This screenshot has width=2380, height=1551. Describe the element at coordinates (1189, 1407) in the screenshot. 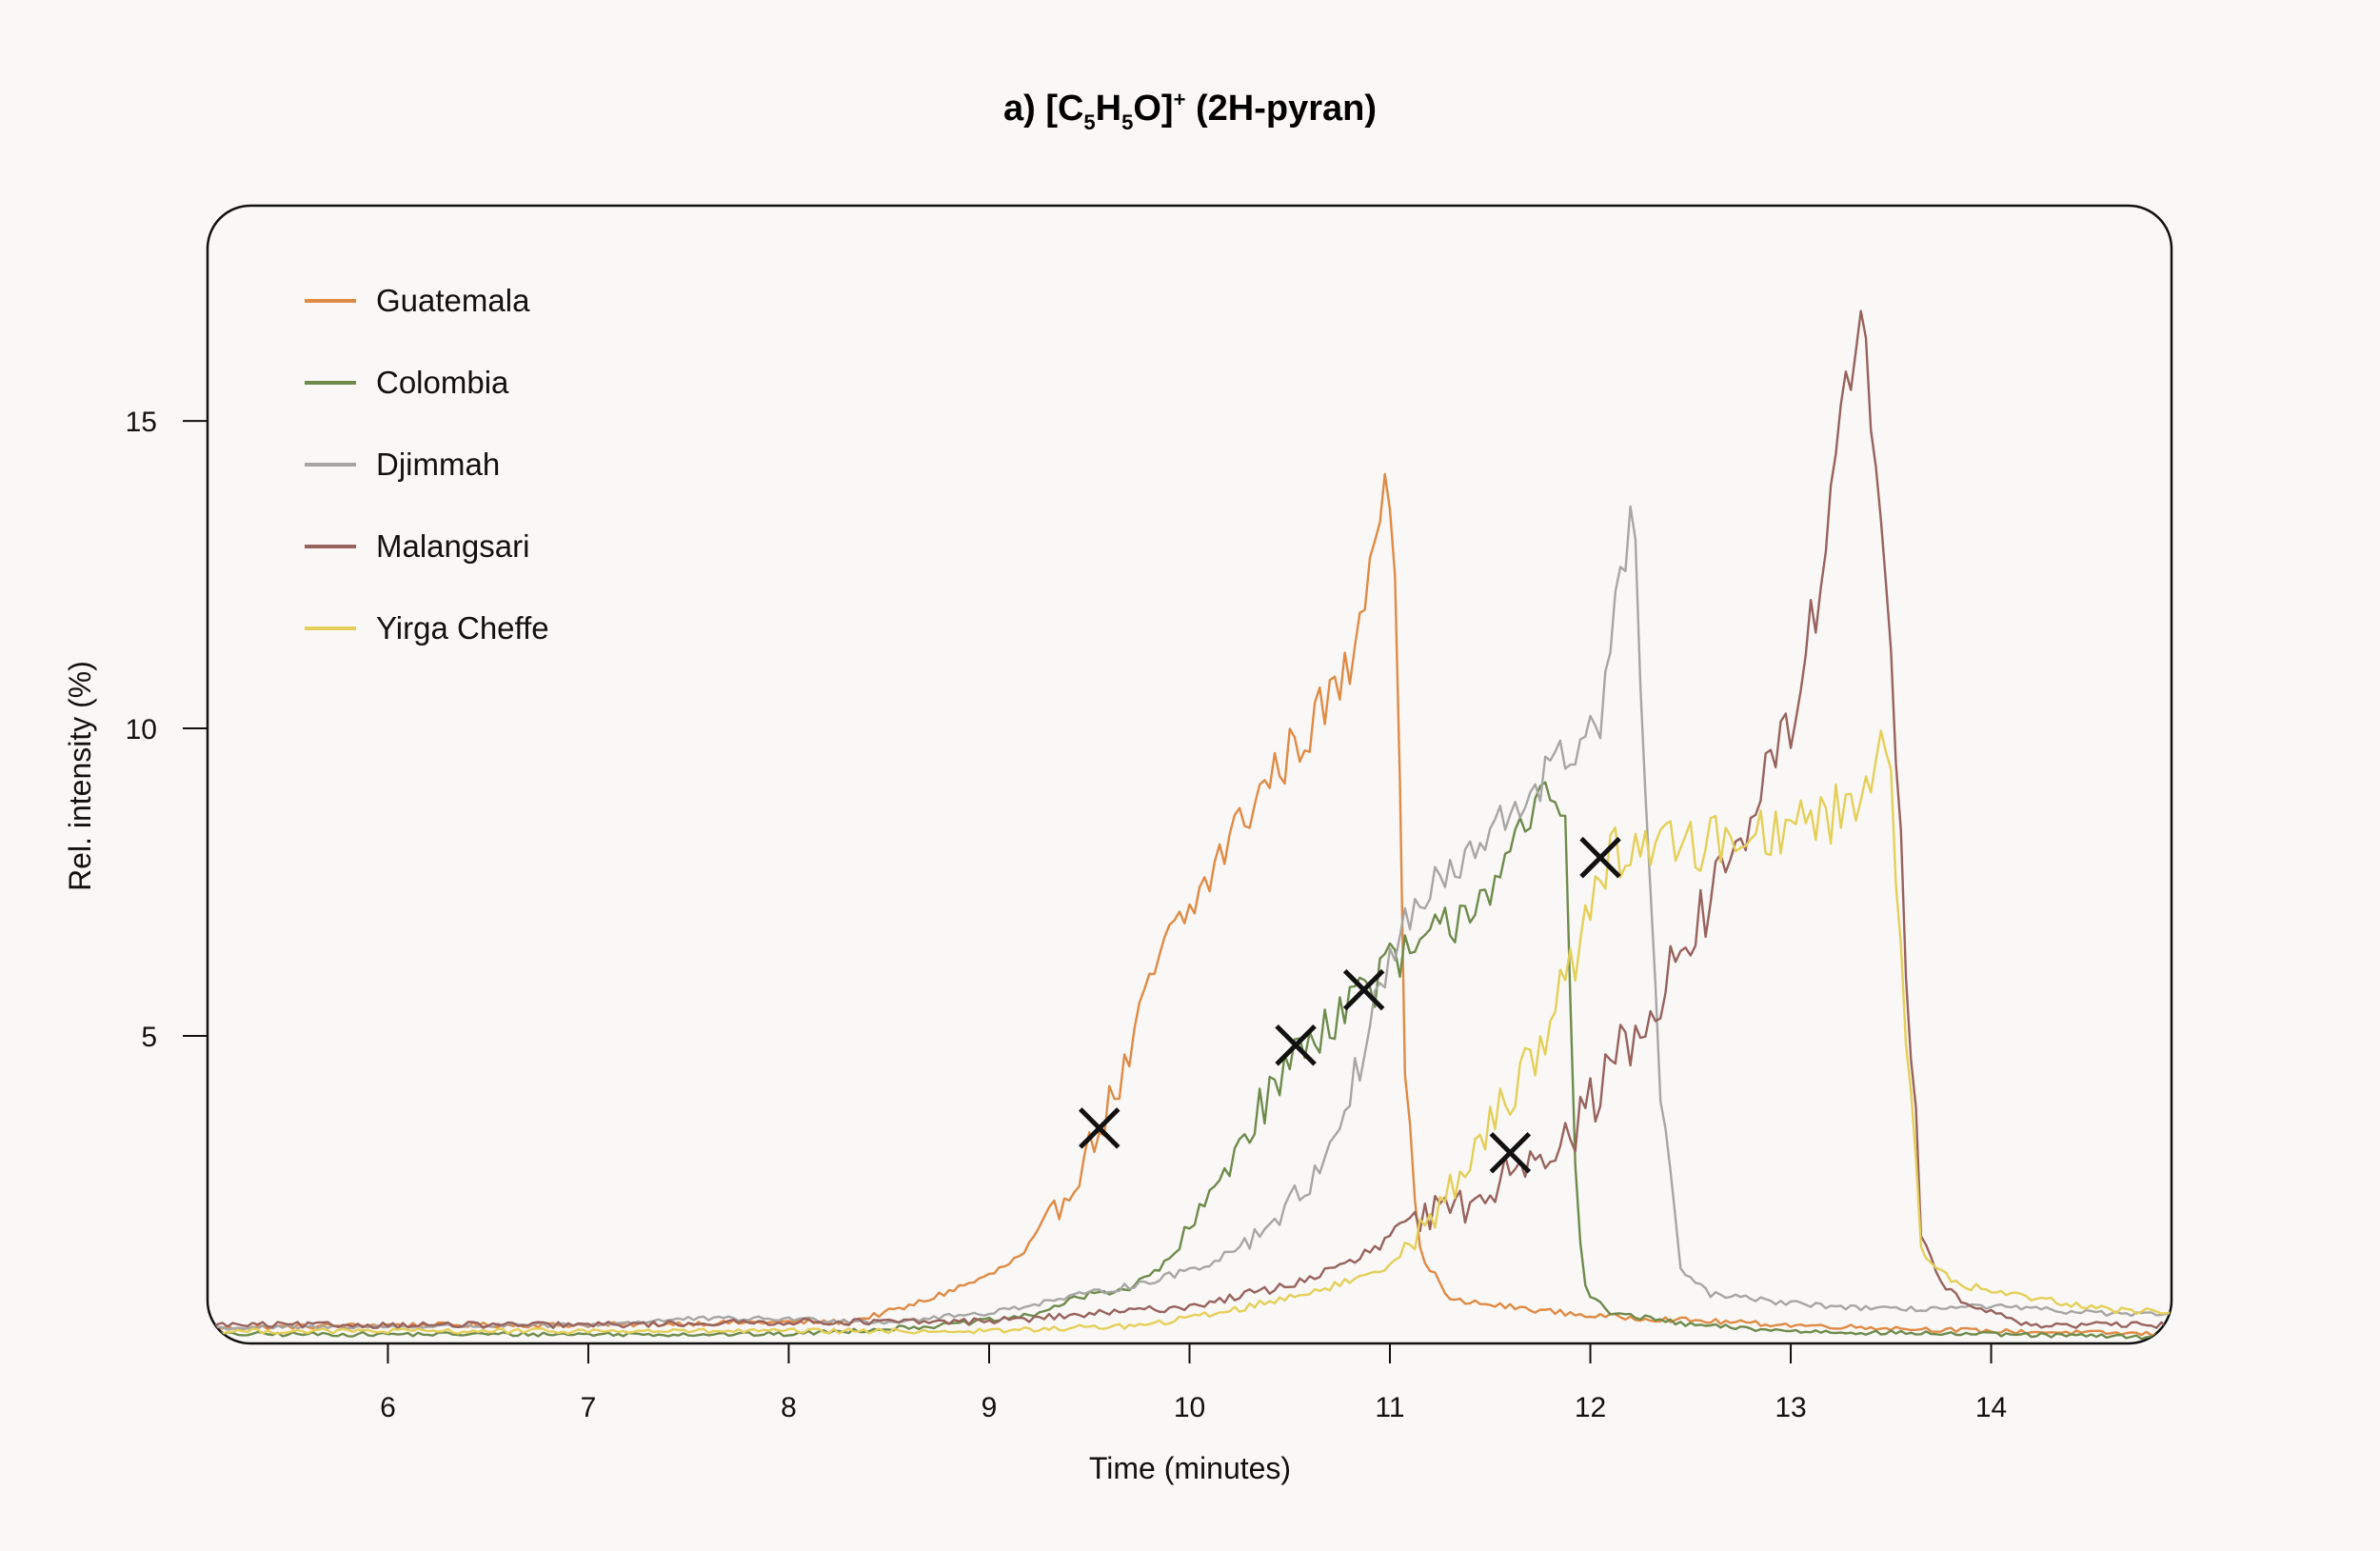

I see `x-tick-label: 10` at that location.